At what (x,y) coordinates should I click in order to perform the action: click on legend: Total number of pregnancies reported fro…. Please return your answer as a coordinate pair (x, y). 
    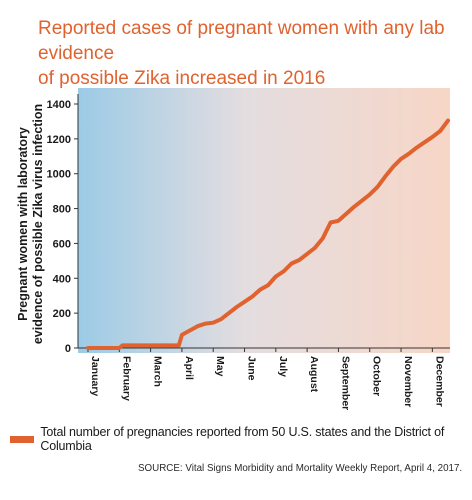
    Looking at the image, I should click on (240, 439).